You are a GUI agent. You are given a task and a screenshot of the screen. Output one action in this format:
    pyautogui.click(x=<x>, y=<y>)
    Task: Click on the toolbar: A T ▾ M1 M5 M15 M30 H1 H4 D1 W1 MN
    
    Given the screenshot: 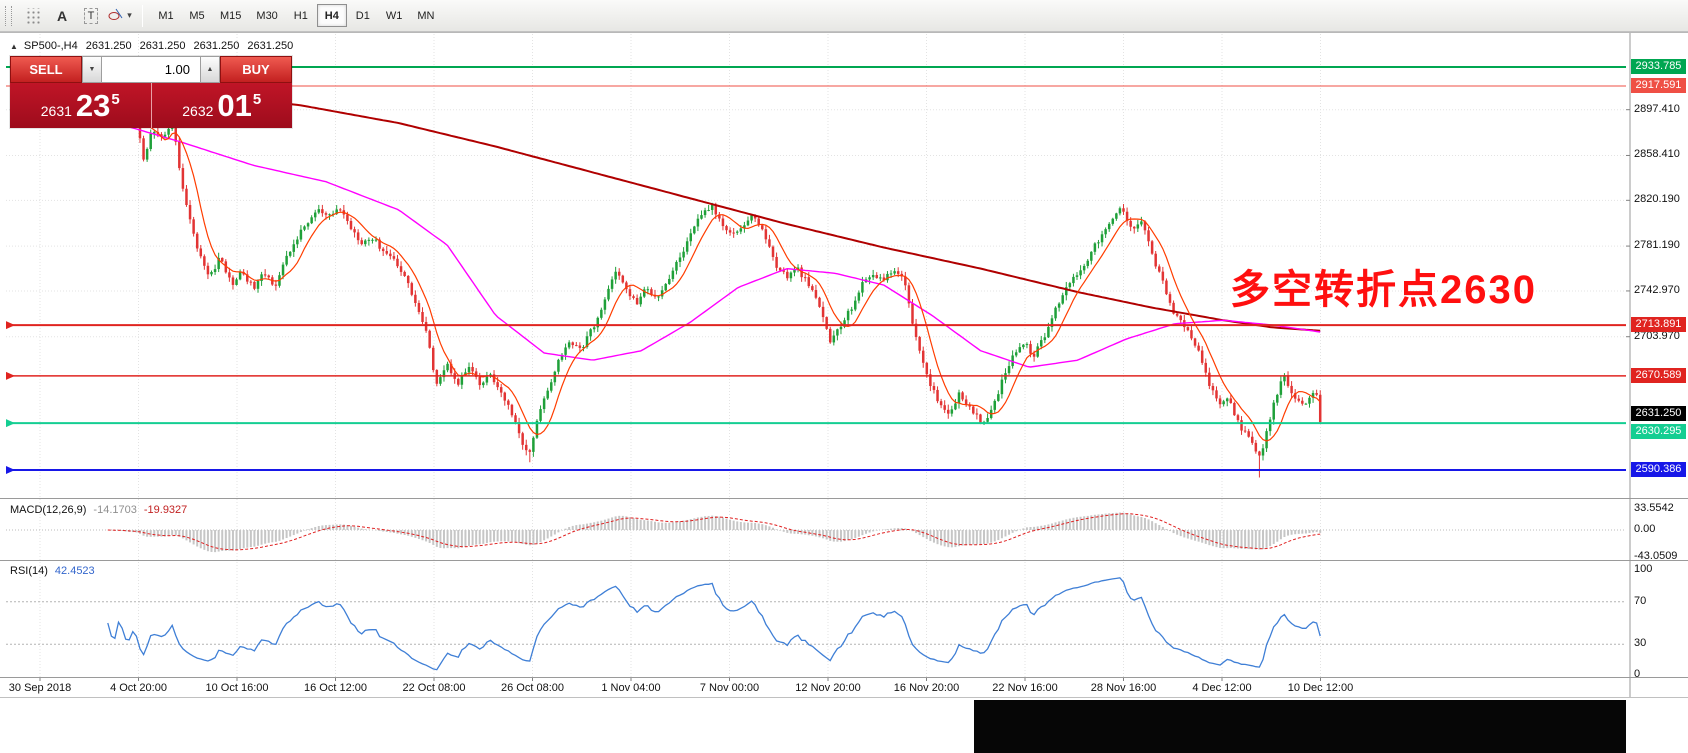 What is the action you would take?
    pyautogui.click(x=844, y=16)
    